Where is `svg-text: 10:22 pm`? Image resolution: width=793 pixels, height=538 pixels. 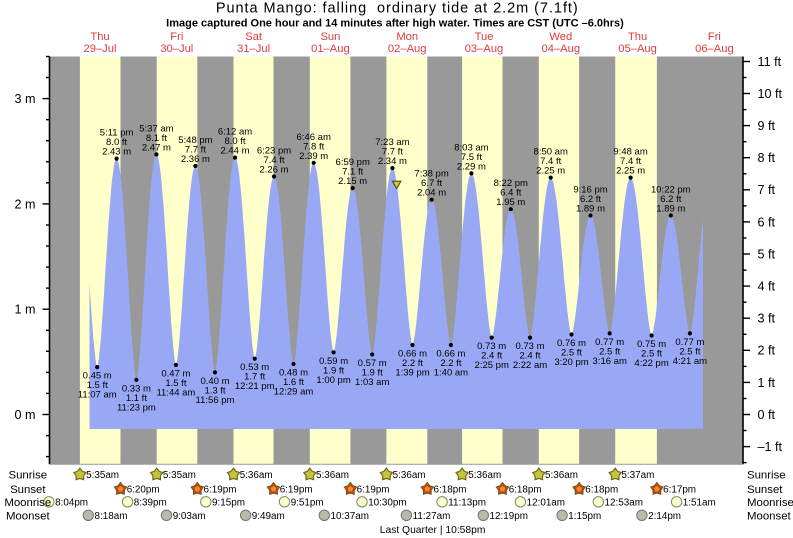 svg-text: 10:22 pm is located at coordinates (671, 190).